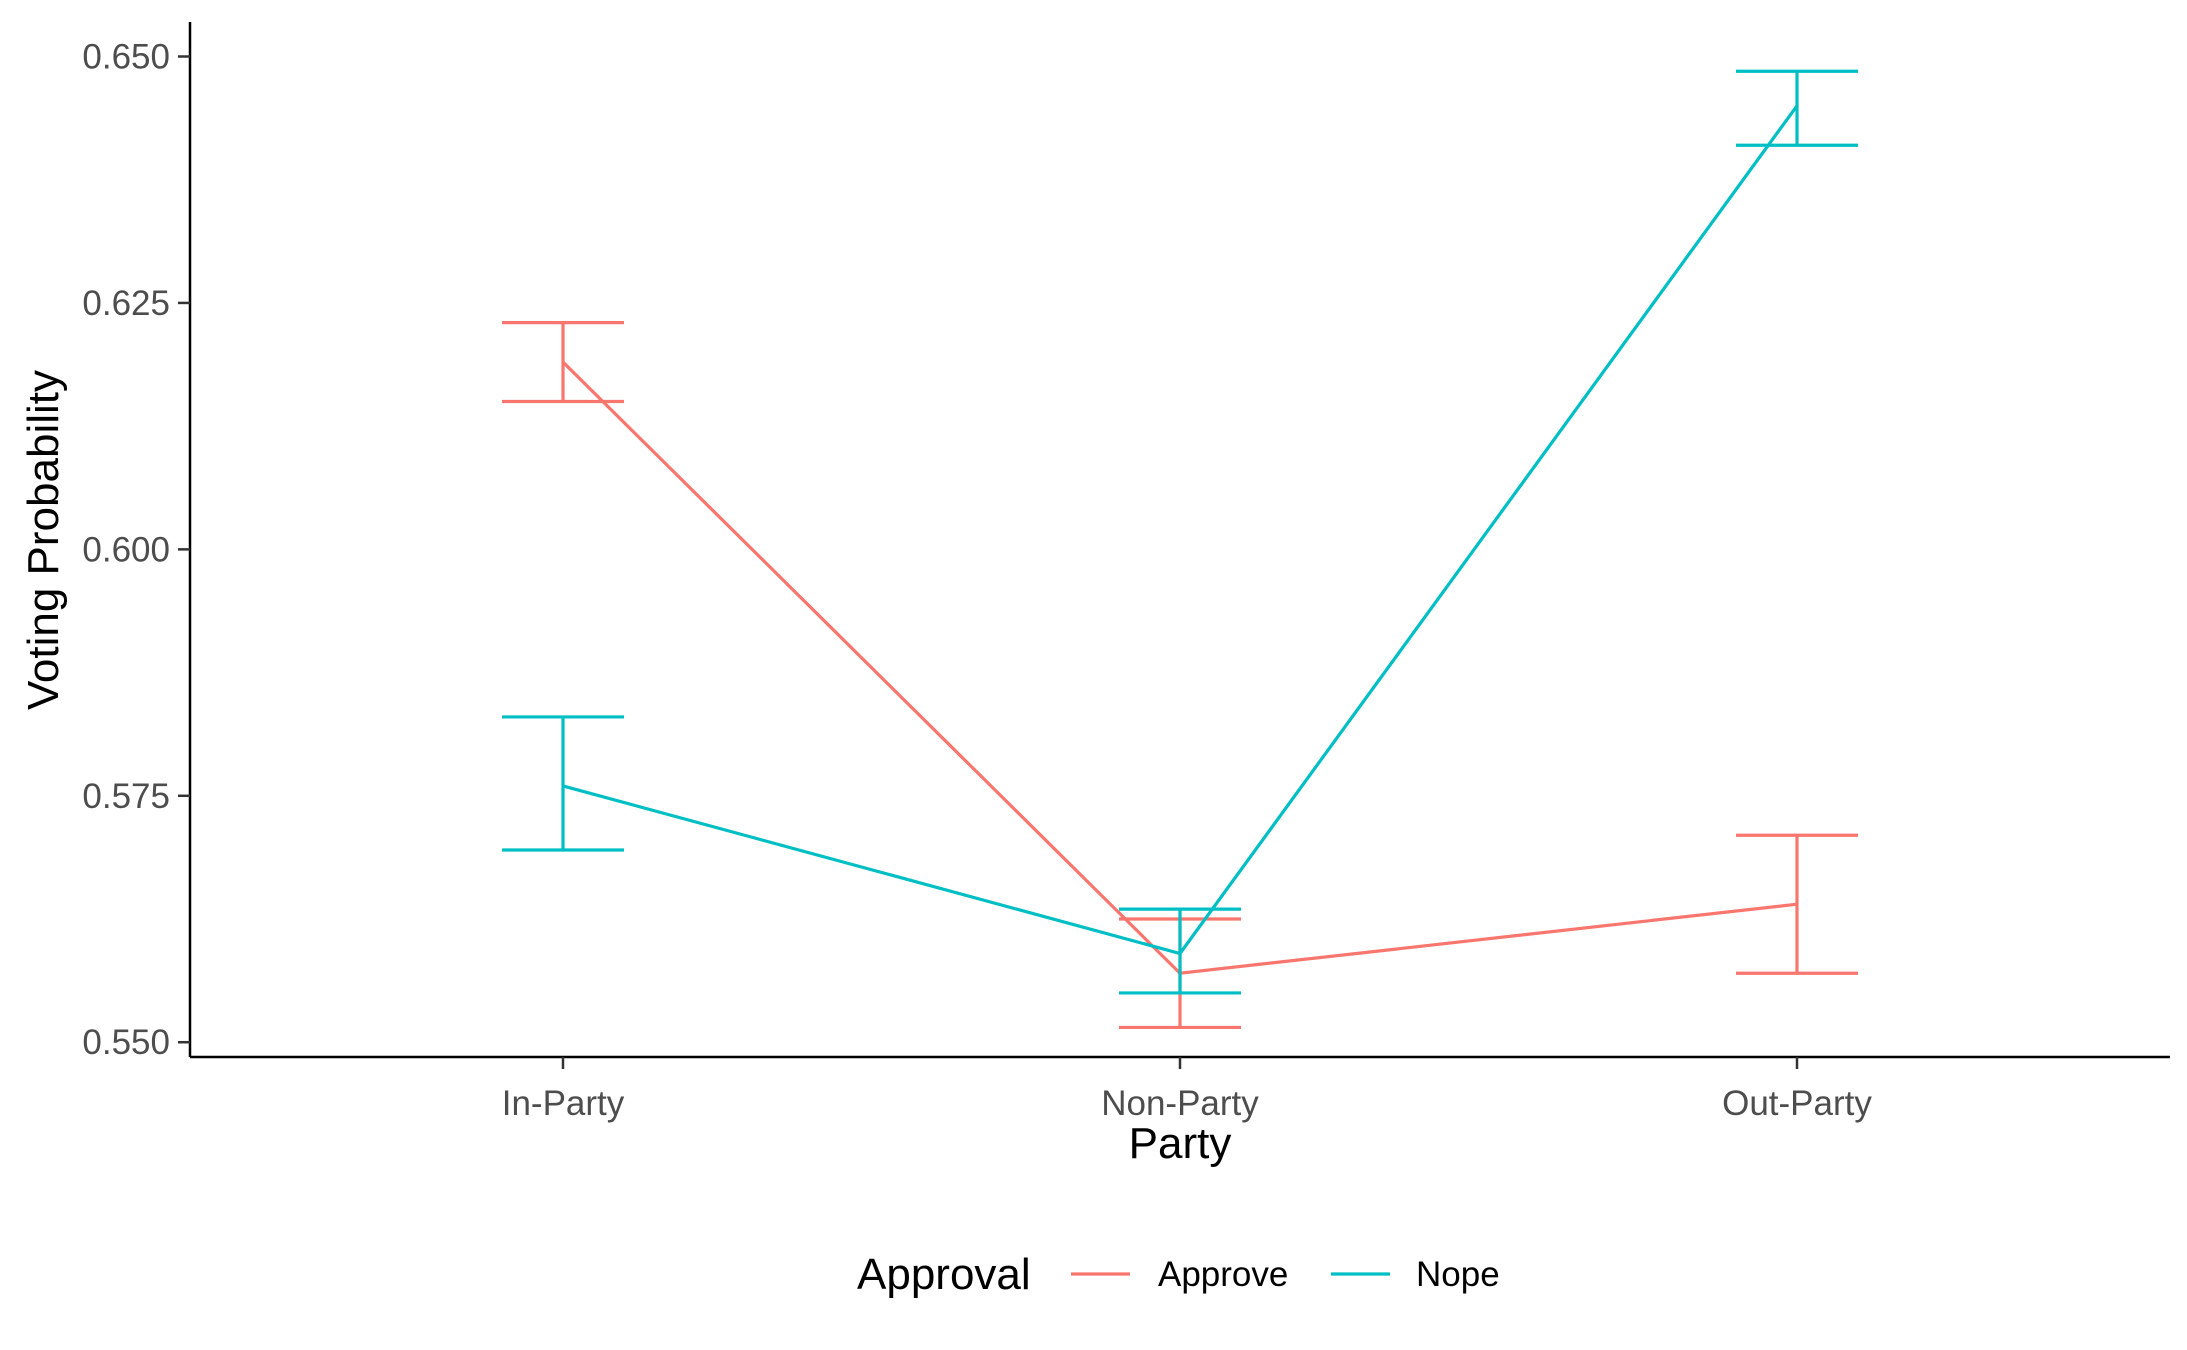 The image size is (2187, 1350). What do you see at coordinates (944, 1274) in the screenshot?
I see `legend-title: Approval` at bounding box center [944, 1274].